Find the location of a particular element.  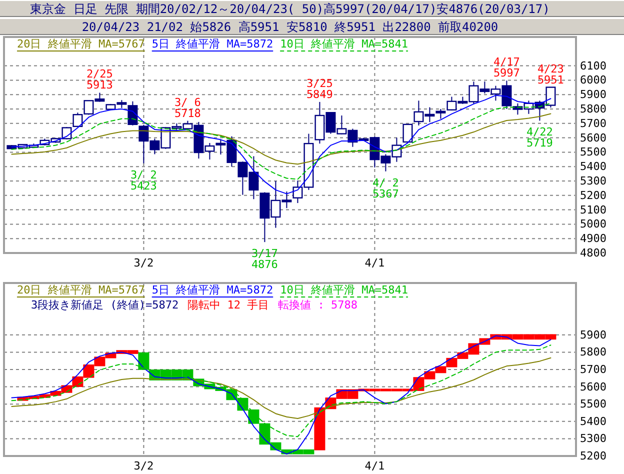

annotation: 3/ 6 5718 is located at coordinates (187, 107).